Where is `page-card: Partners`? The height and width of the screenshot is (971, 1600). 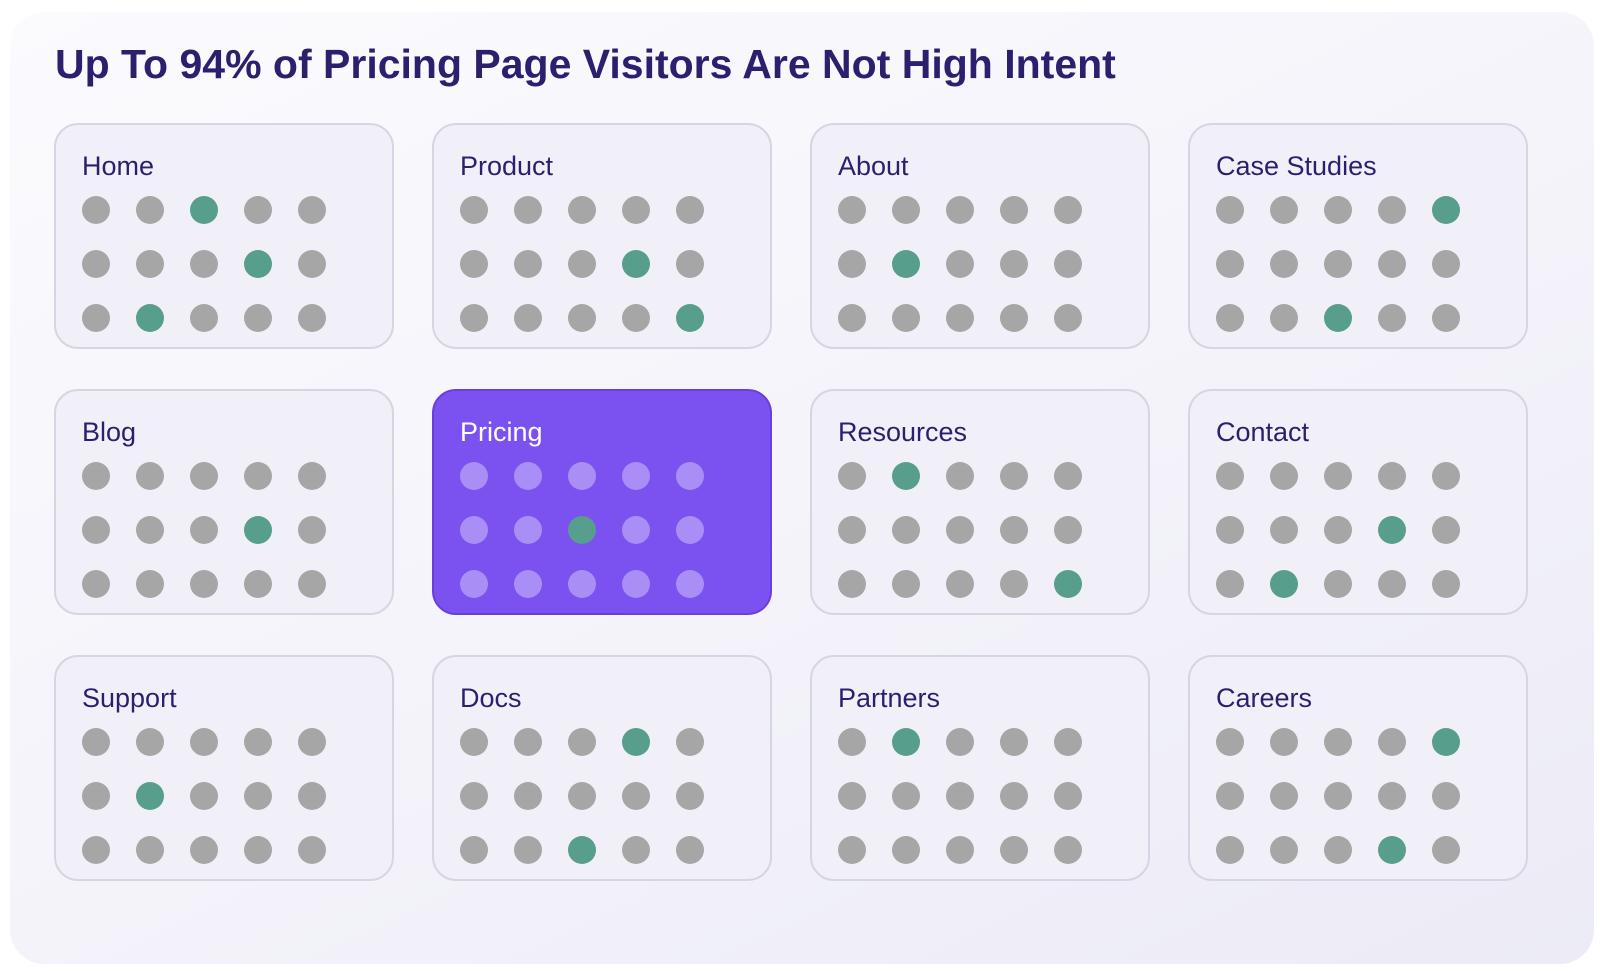 page-card: Partners is located at coordinates (980, 768).